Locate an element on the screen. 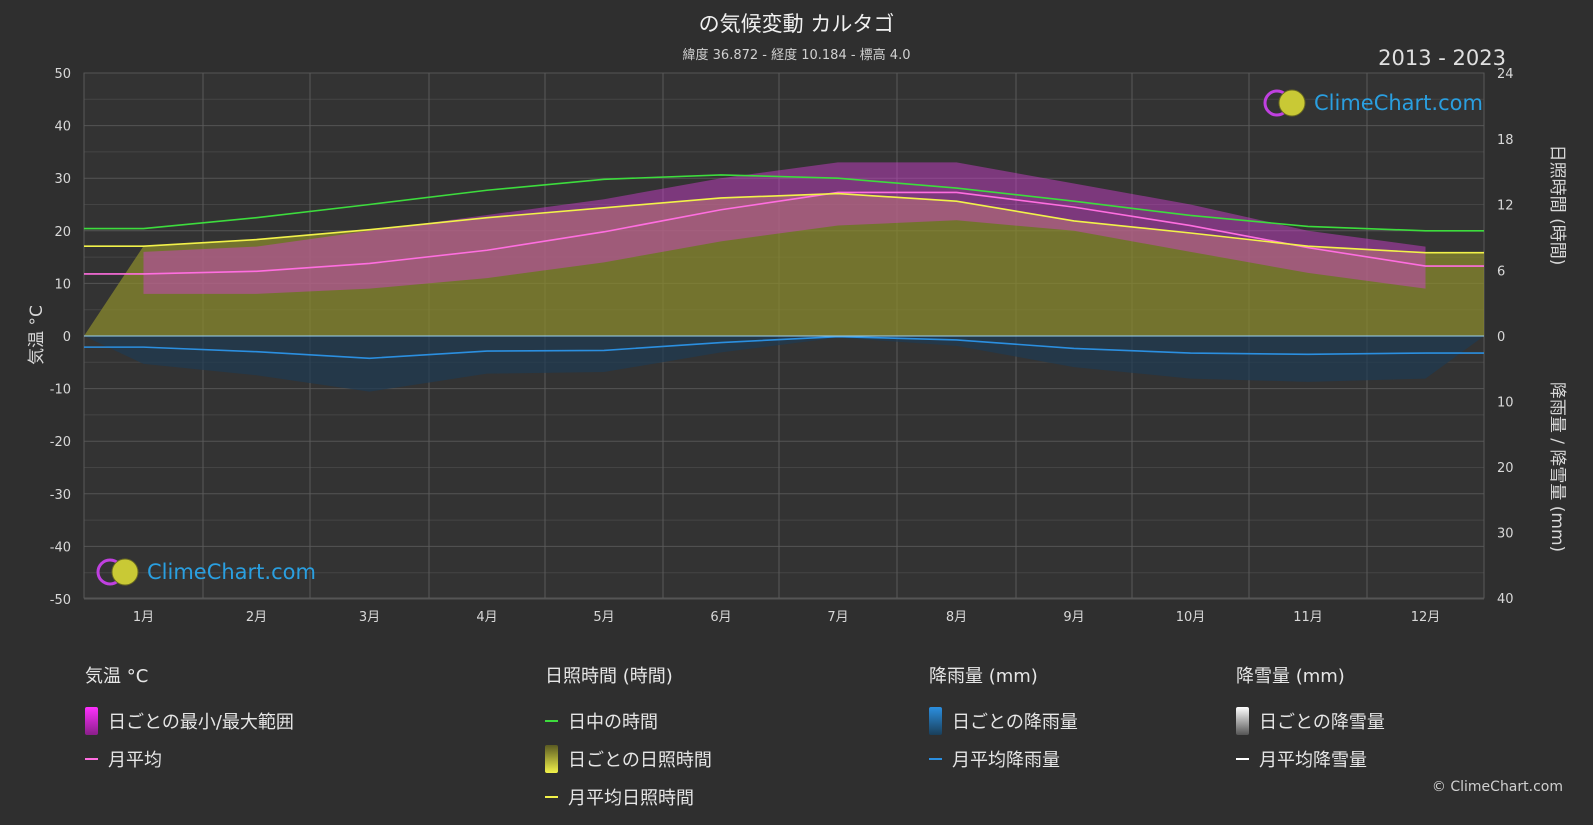 The height and width of the screenshot is (825, 1593). legend-label: 日ごとの日照時間 is located at coordinates (640, 760).